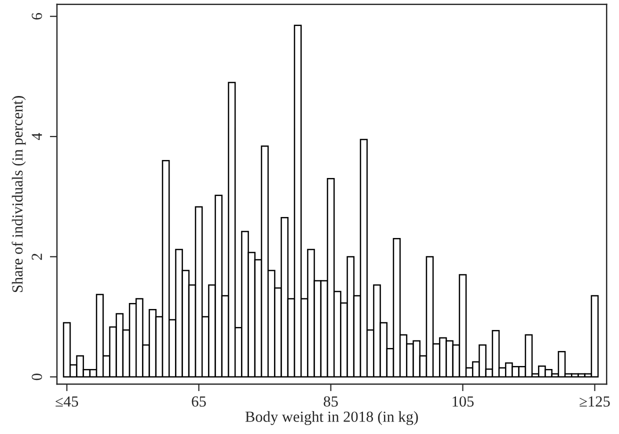  I want to click on y-tick-label: 6, so click(37, 16).